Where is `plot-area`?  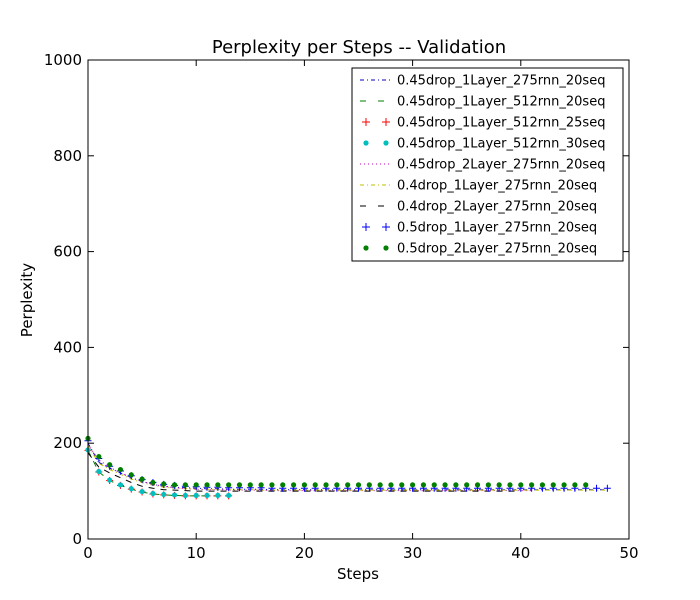 plot-area is located at coordinates (347, 467).